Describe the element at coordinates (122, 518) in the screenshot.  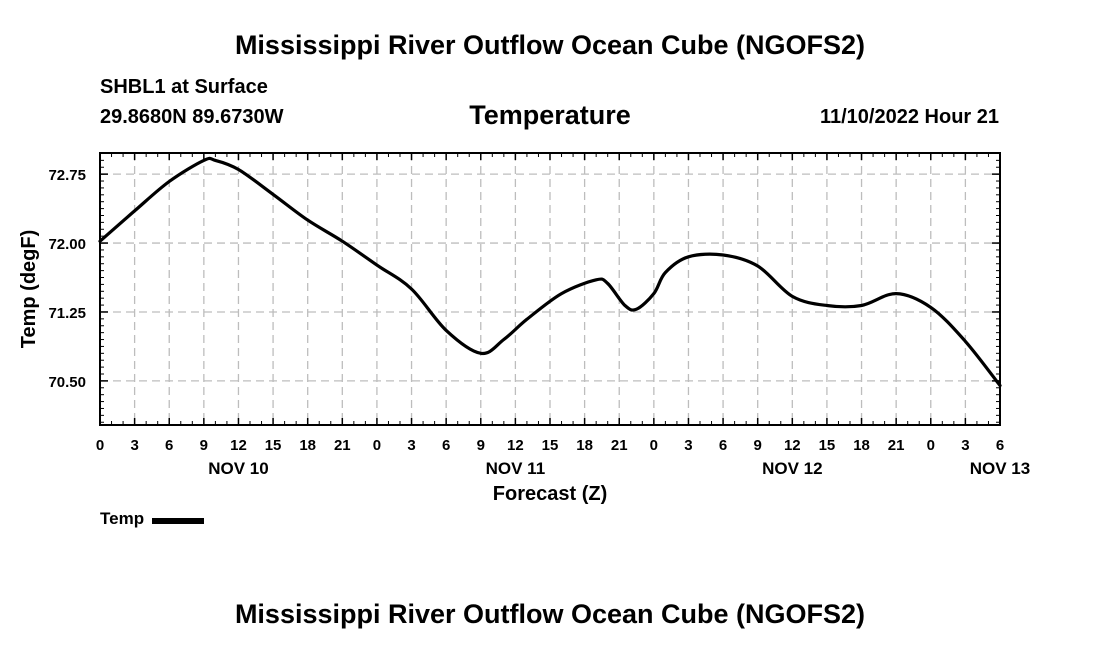
I see `legend-label: Temp` at that location.